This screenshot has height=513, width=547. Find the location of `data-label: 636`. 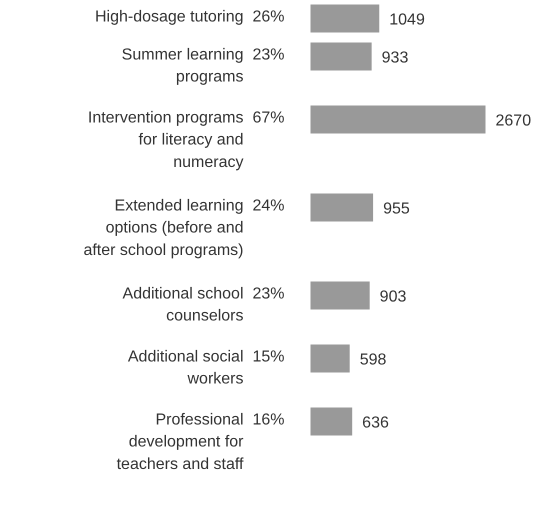

data-label: 636 is located at coordinates (375, 423).